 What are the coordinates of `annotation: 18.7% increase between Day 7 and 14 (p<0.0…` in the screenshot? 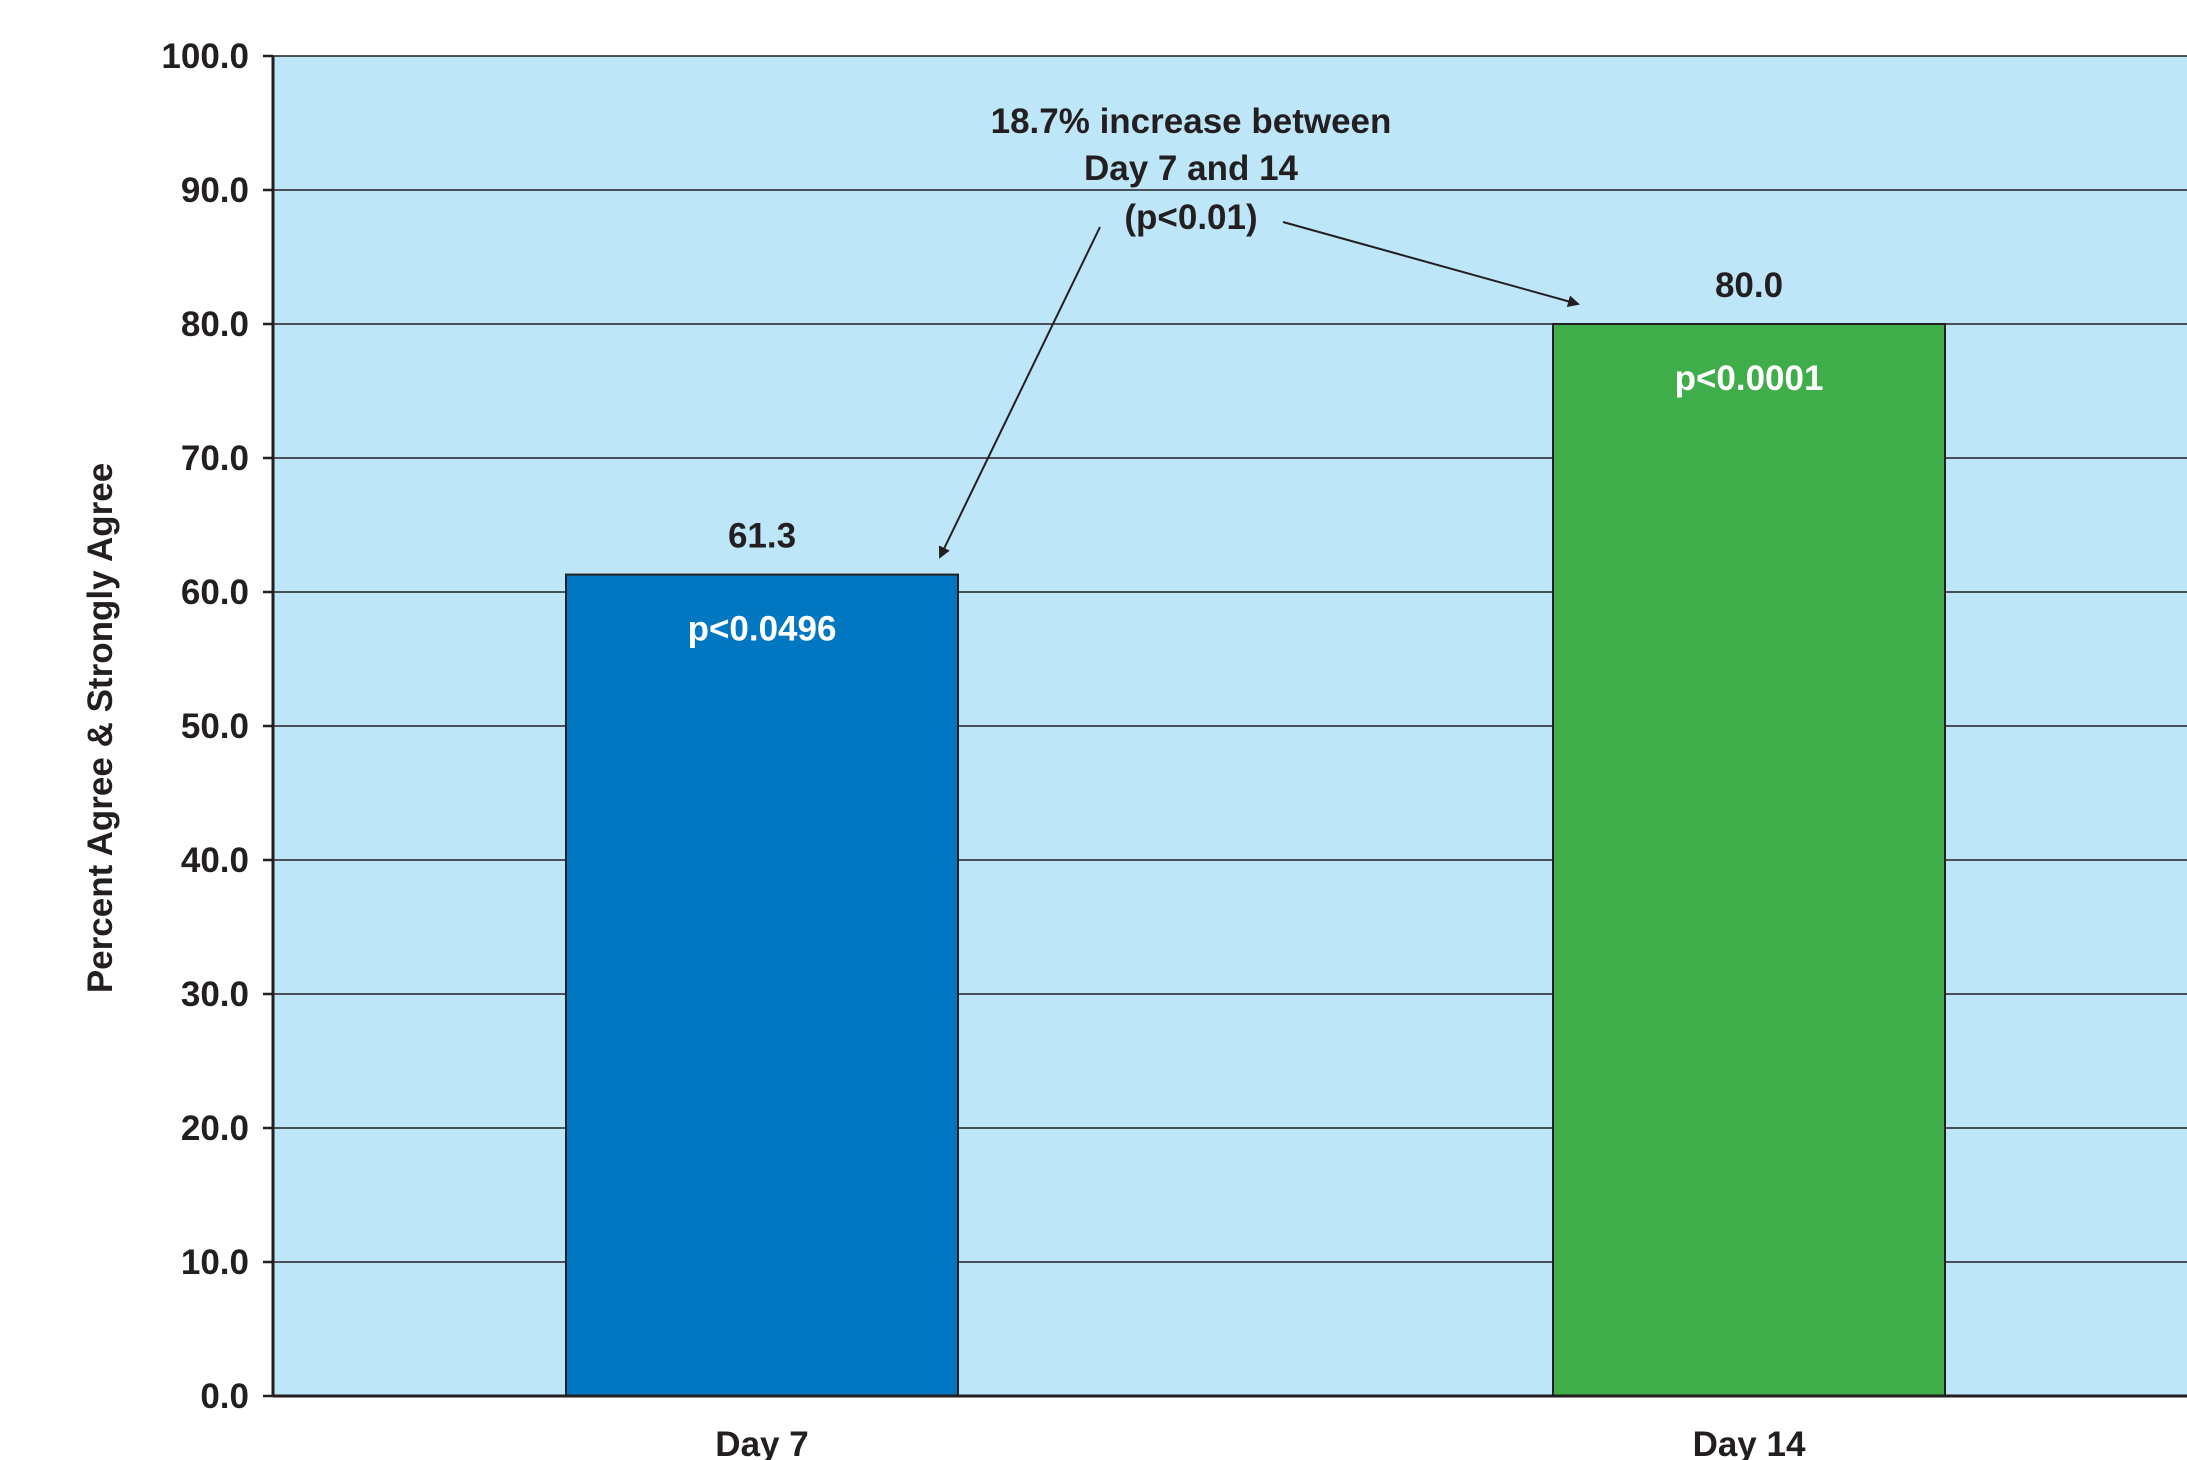 It's located at (1259, 330).